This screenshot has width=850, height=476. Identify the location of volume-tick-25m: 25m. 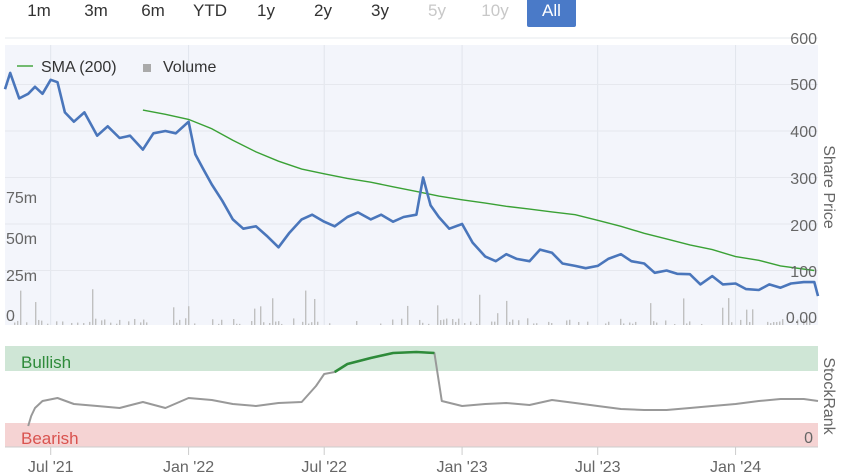
(21, 276).